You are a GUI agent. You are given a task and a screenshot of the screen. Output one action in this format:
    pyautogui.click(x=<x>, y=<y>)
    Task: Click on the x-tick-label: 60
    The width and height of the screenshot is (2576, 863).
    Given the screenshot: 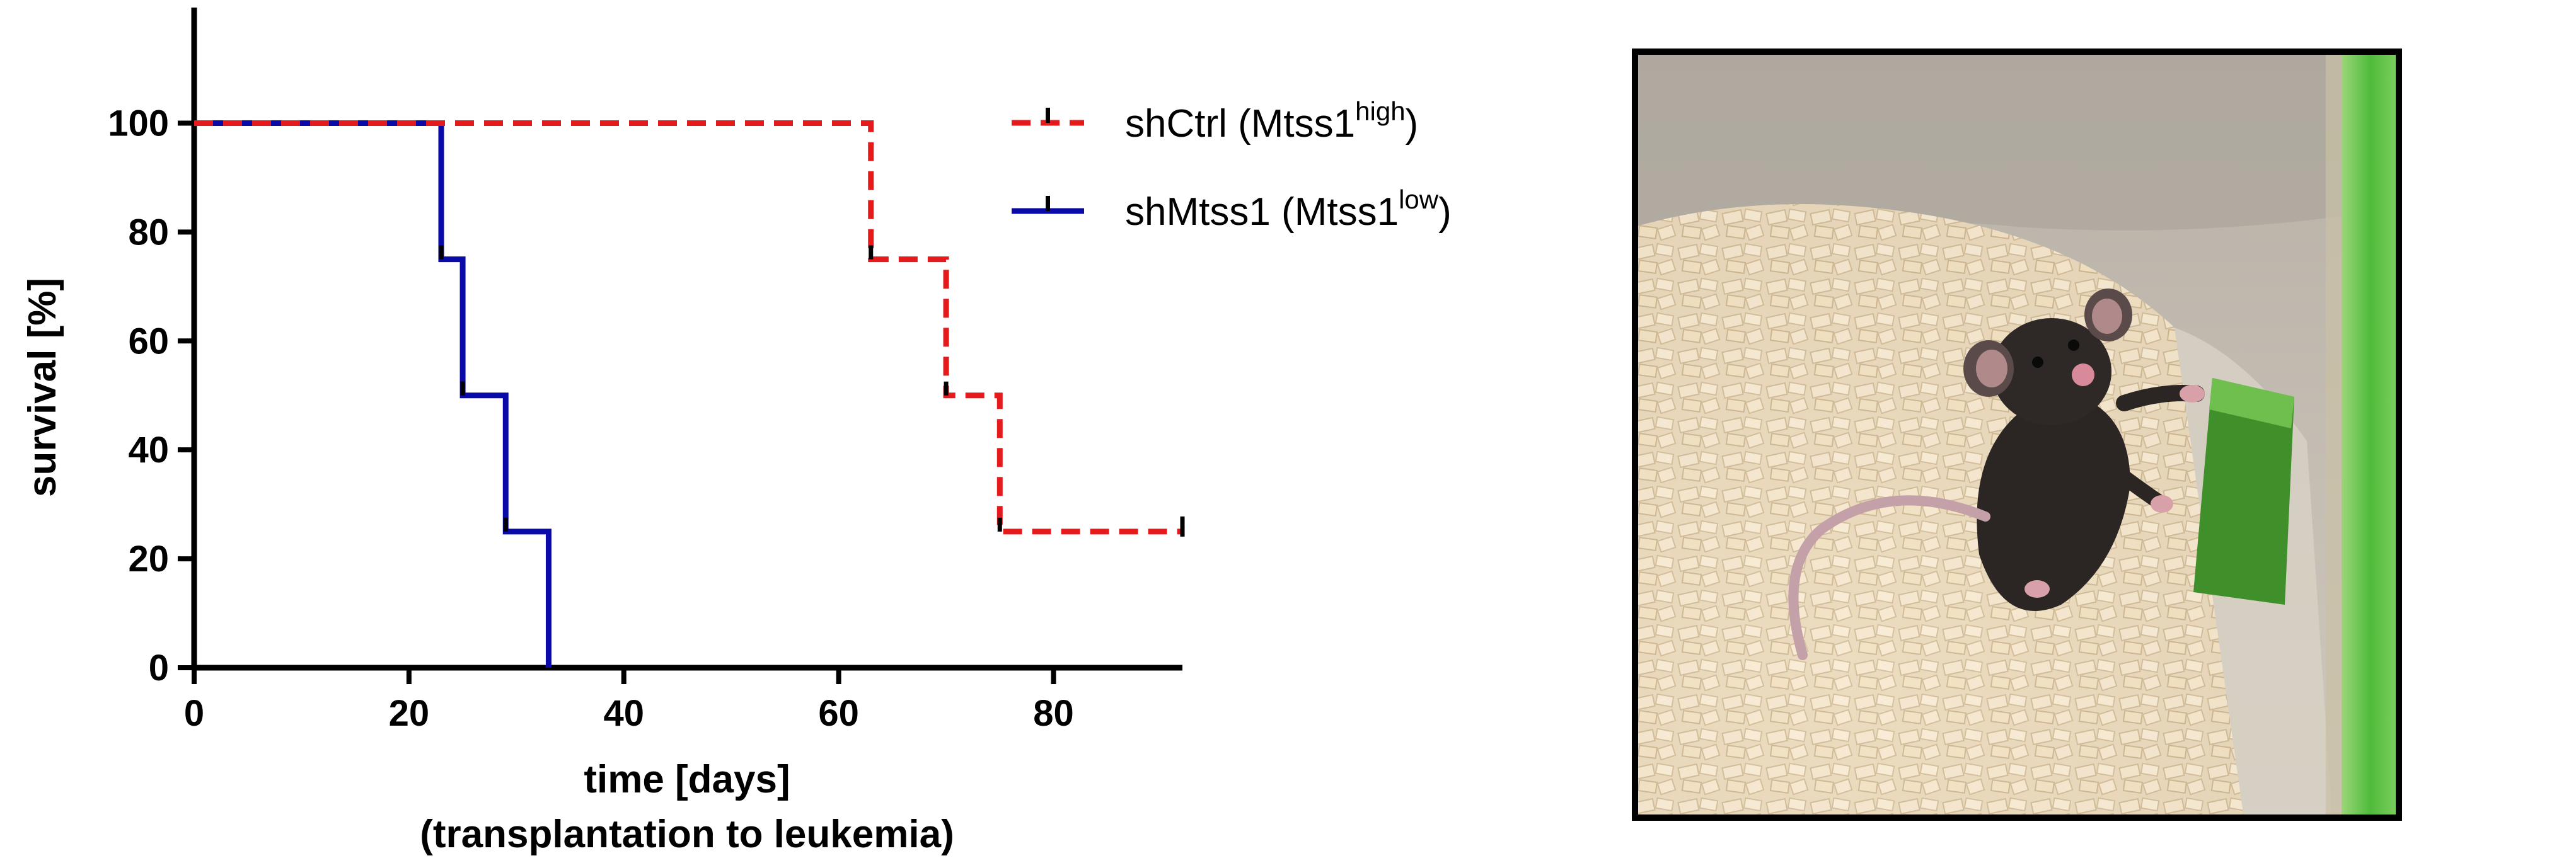 What is the action you would take?
    pyautogui.click(x=838, y=713)
    